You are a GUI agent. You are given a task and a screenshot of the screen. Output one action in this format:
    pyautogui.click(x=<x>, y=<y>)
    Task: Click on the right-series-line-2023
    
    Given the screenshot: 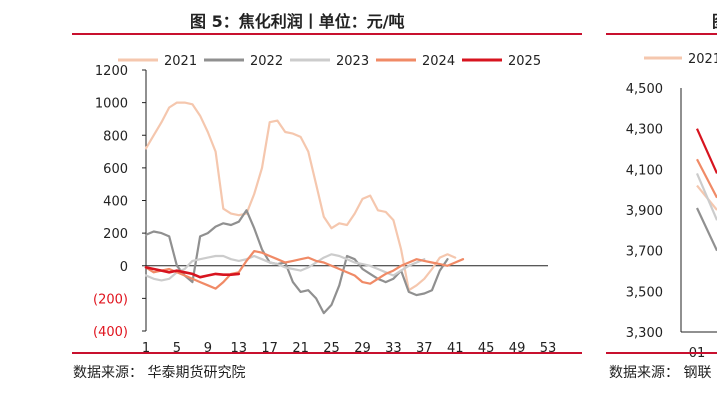 What is the action you would take?
    pyautogui.click(x=706, y=196)
    